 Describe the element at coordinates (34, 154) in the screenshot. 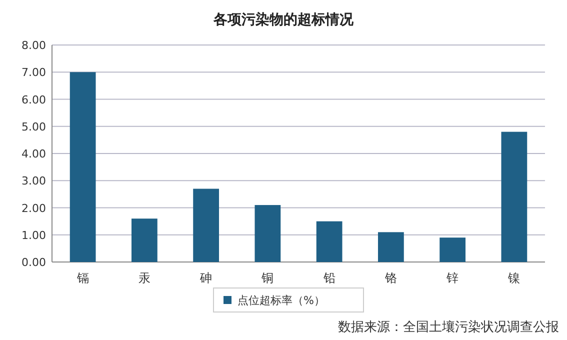

I see `y-tick-label: 4.00` at that location.